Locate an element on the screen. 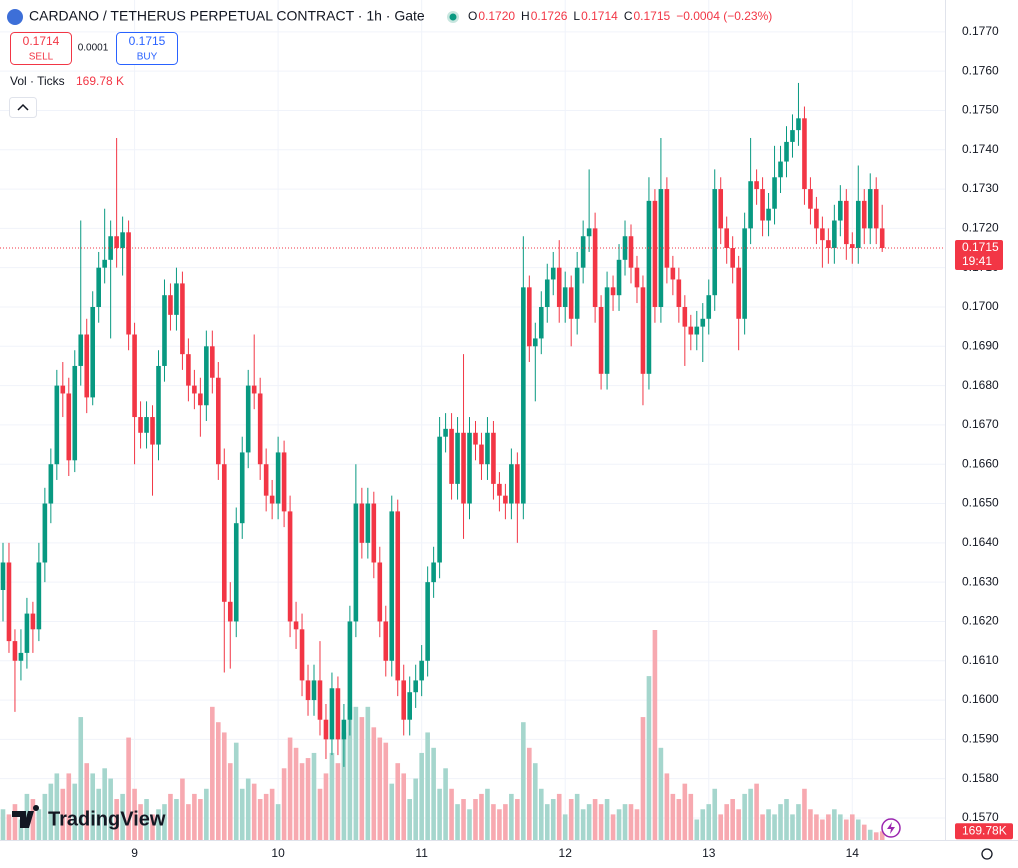 The height and width of the screenshot is (868, 1018). ohlc-label: H is located at coordinates (525, 16).